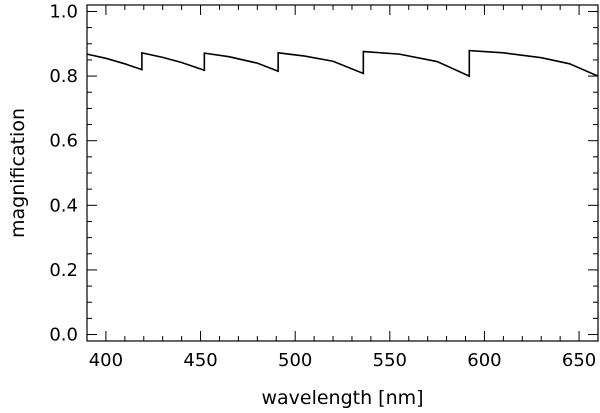 The width and height of the screenshot is (600, 413). Describe the element at coordinates (63, 335) in the screenshot. I see `y-tick-label: 0.0` at that location.